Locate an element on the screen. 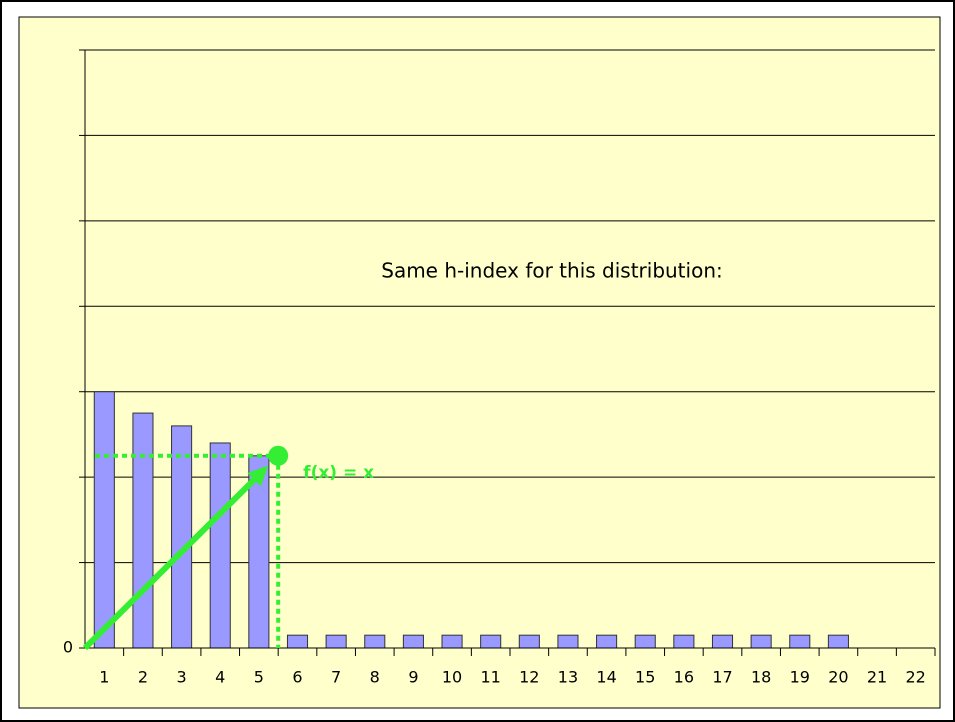 Image resolution: width=955 pixels, height=722 pixels. x-tick-label: 7 is located at coordinates (336, 677).